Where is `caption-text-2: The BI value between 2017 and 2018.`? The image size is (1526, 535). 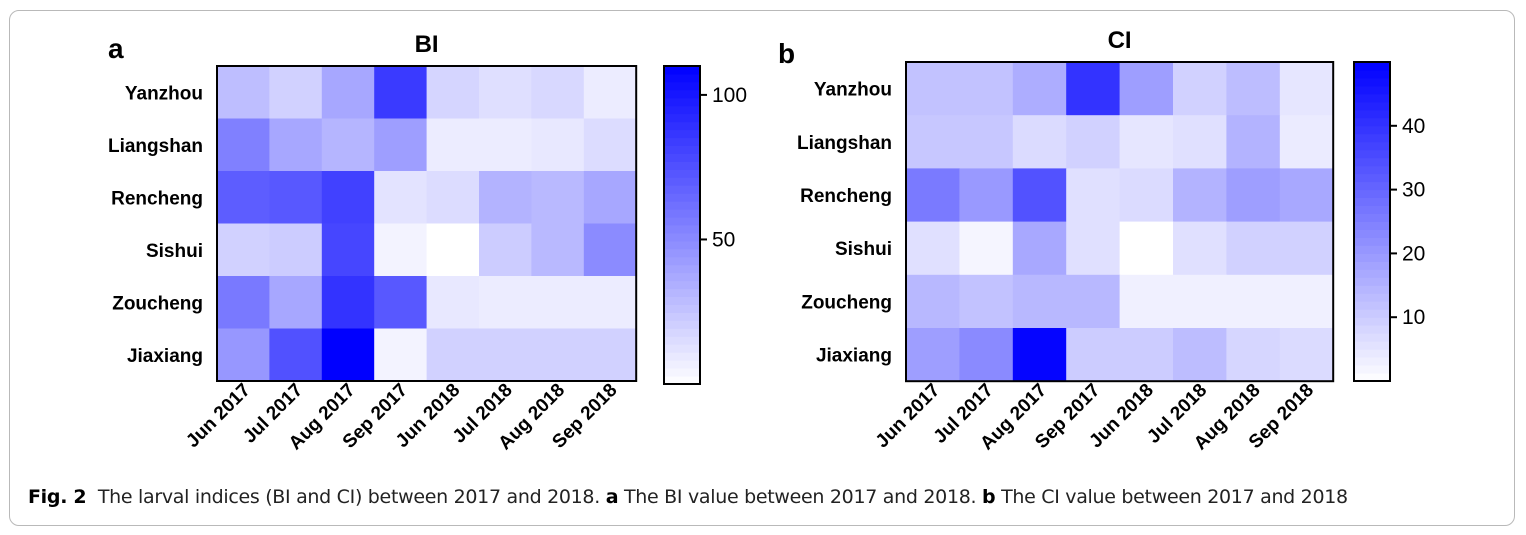 caption-text-2: The BI value between 2017 and 2018. is located at coordinates (800, 497).